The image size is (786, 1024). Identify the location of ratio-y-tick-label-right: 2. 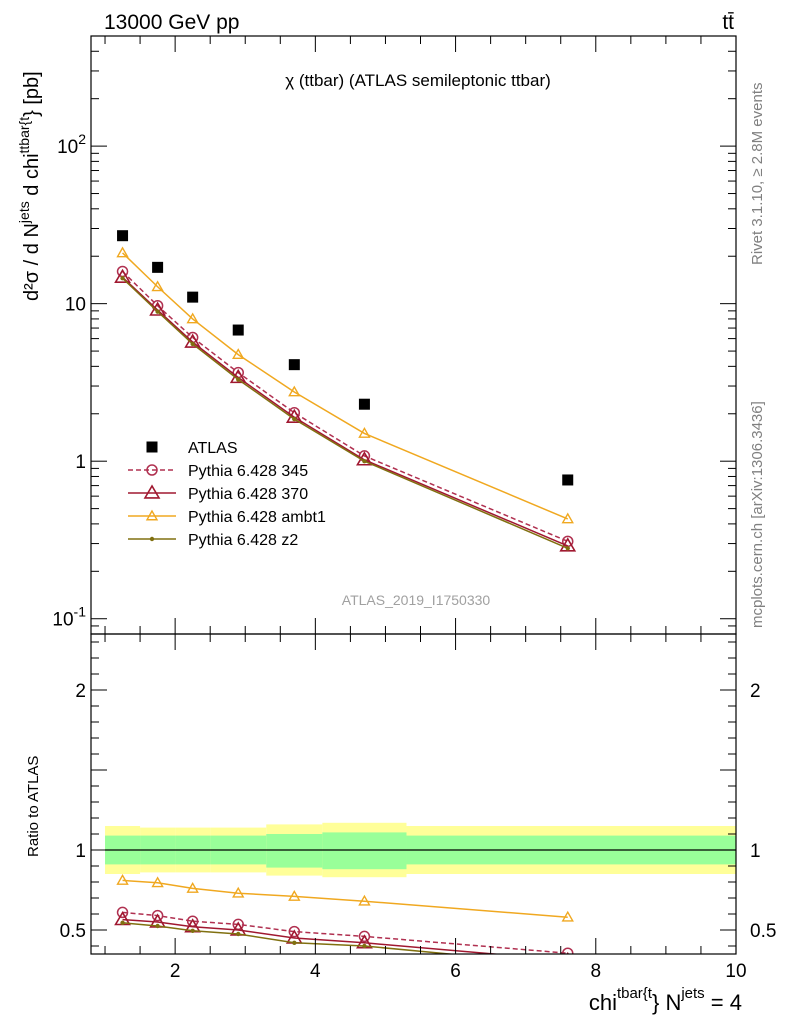
(755, 691).